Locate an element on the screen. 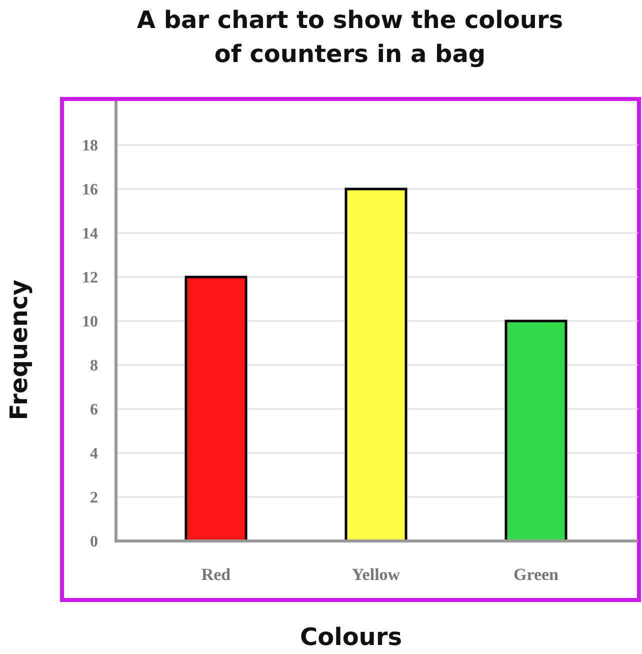  y-tick-label: 8 is located at coordinates (94, 366).